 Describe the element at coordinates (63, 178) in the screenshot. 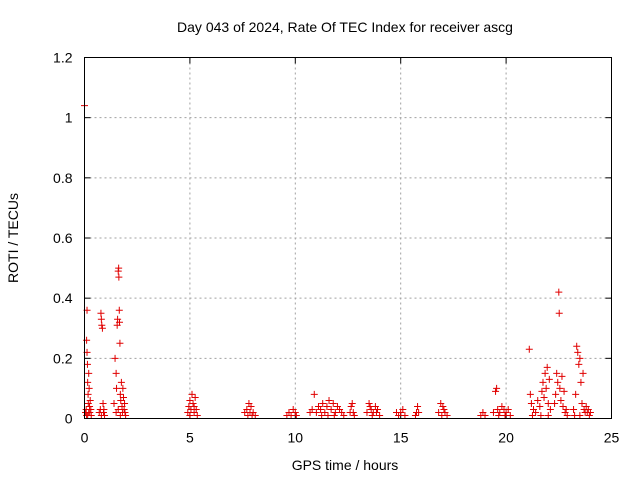

I see `y-tick-label: 0.8` at that location.